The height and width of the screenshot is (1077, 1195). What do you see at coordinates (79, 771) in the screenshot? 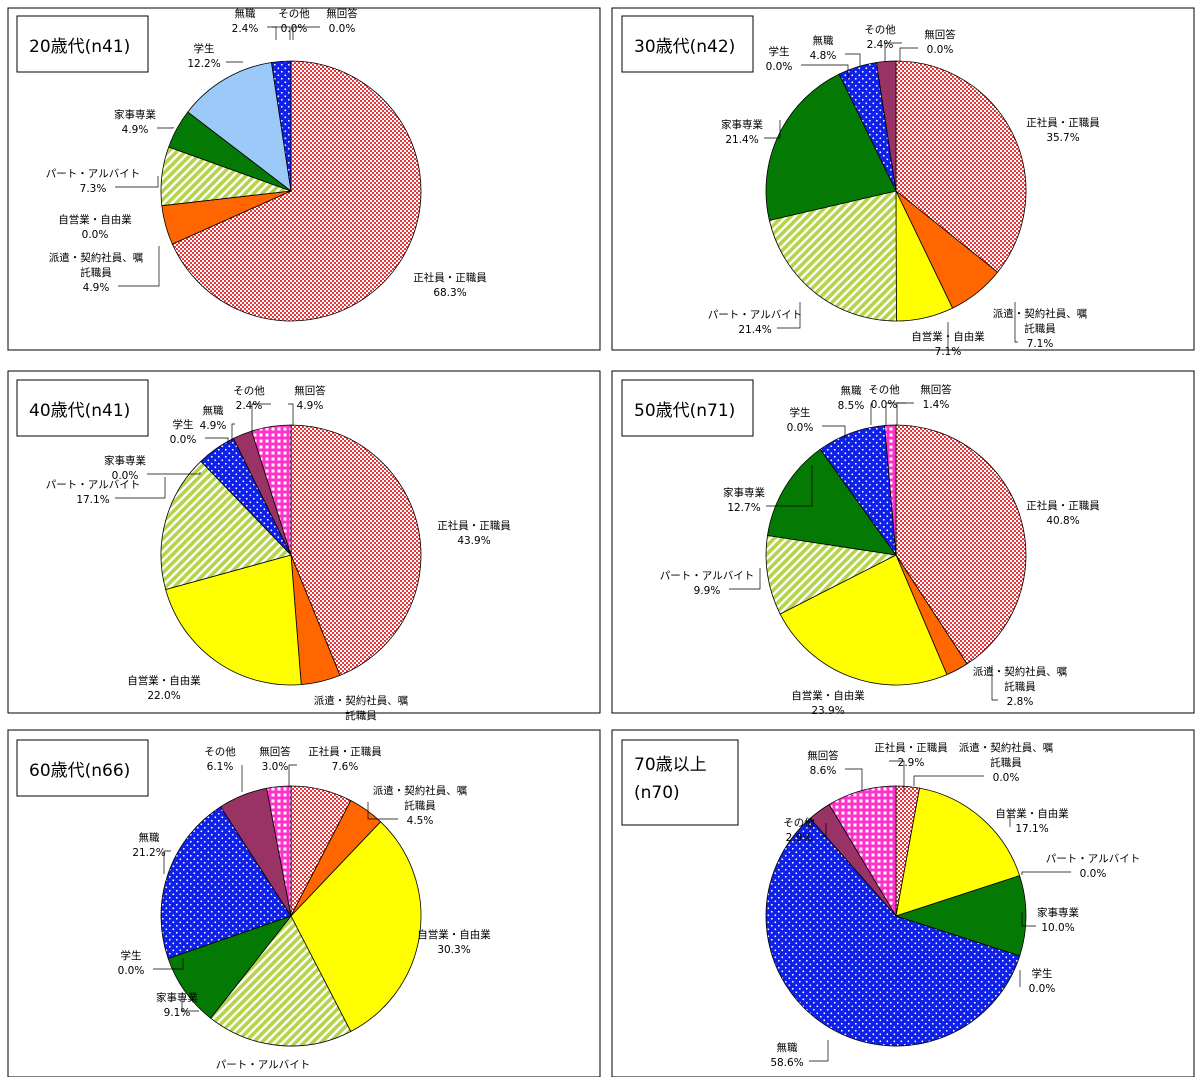
I see `chart-title: 60歳代(n66)` at bounding box center [79, 771].